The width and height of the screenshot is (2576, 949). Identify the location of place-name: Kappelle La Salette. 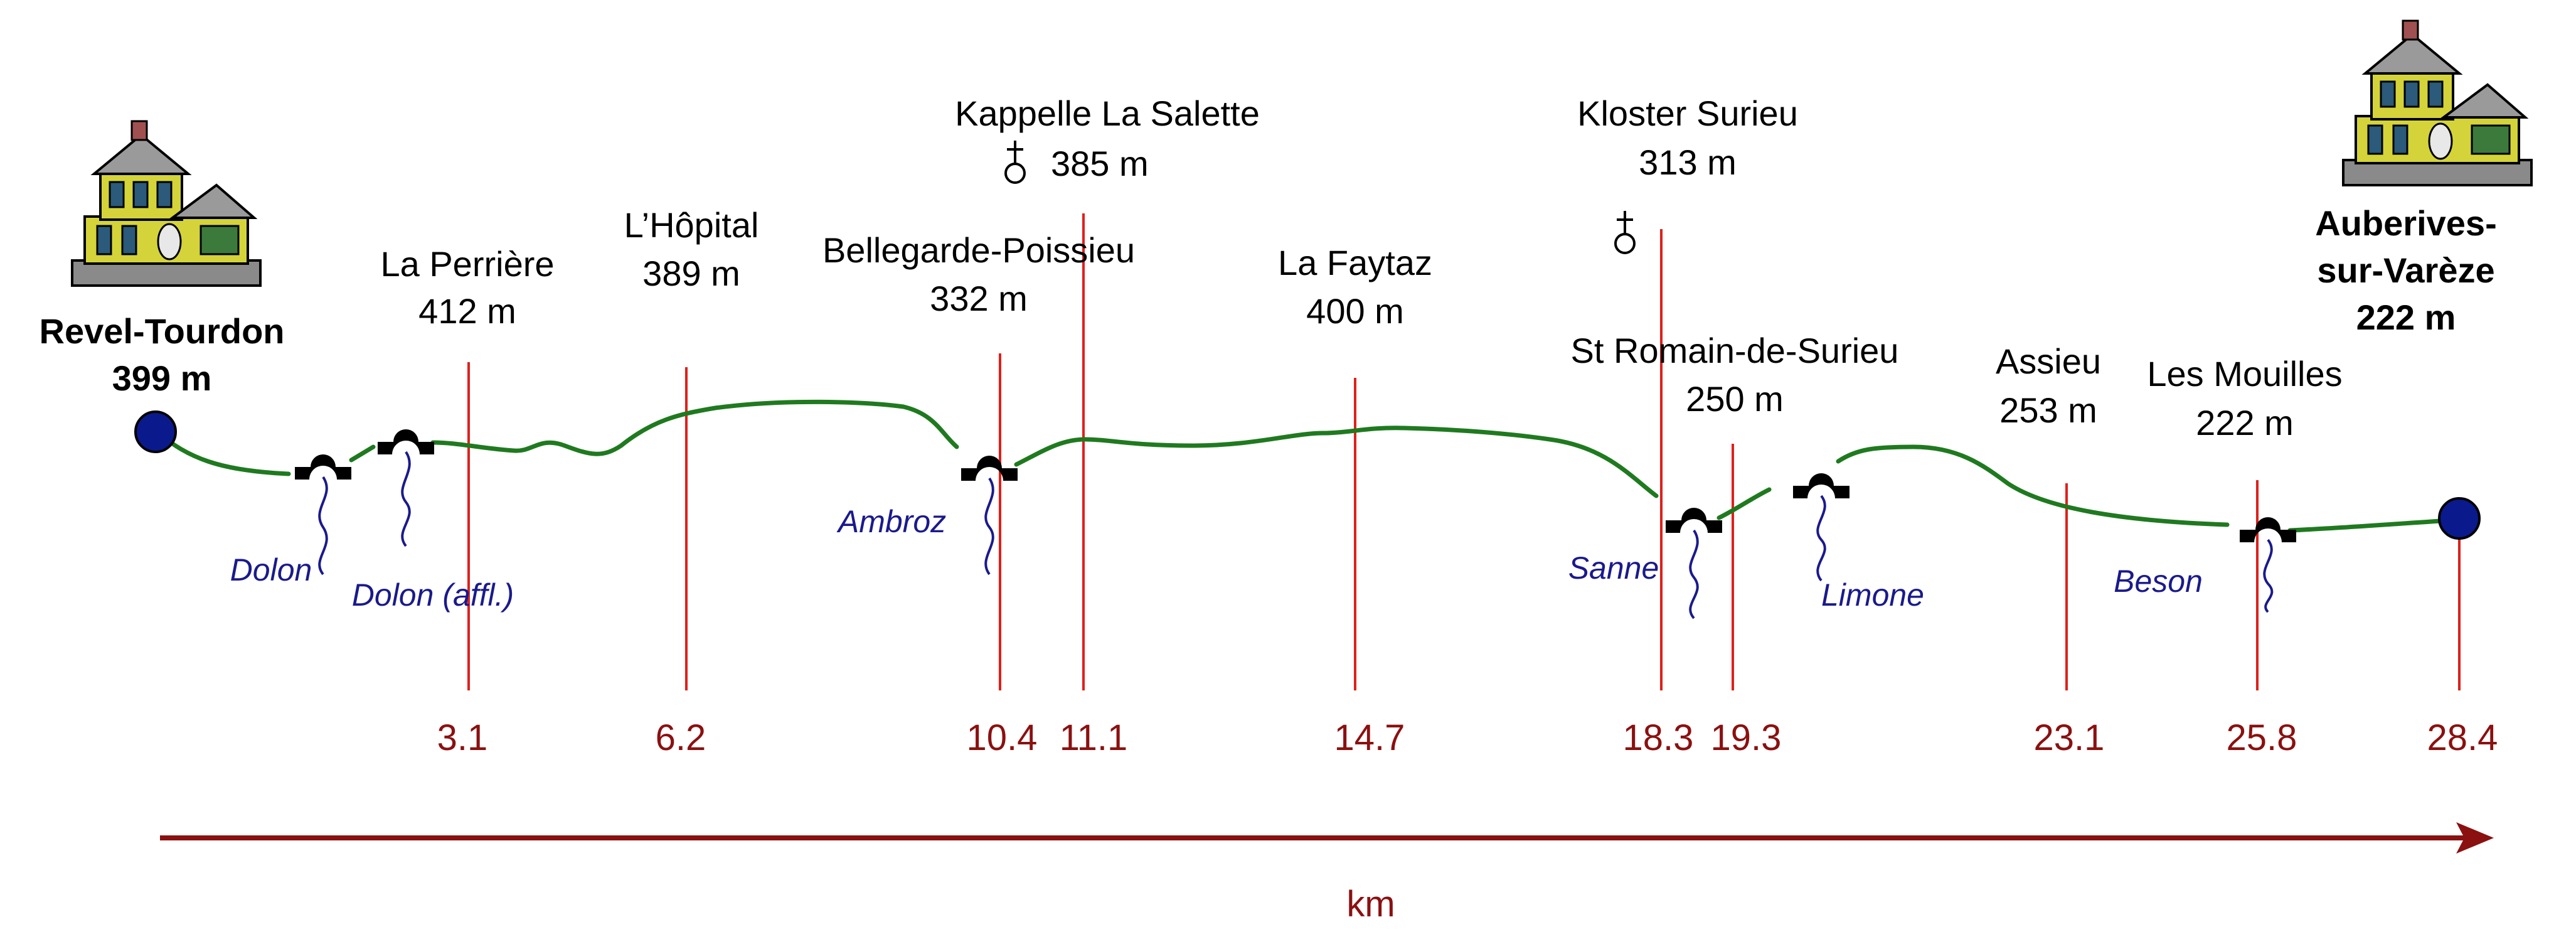
(1107, 114).